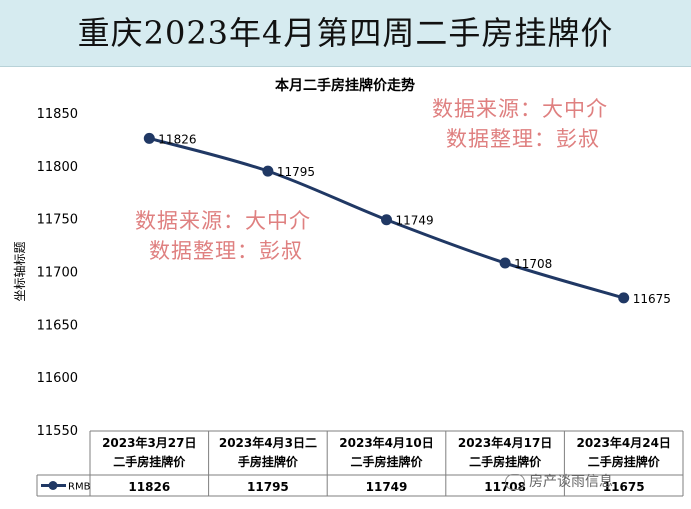  What do you see at coordinates (57, 220) in the screenshot?
I see `y-tick-label: 11750` at bounding box center [57, 220].